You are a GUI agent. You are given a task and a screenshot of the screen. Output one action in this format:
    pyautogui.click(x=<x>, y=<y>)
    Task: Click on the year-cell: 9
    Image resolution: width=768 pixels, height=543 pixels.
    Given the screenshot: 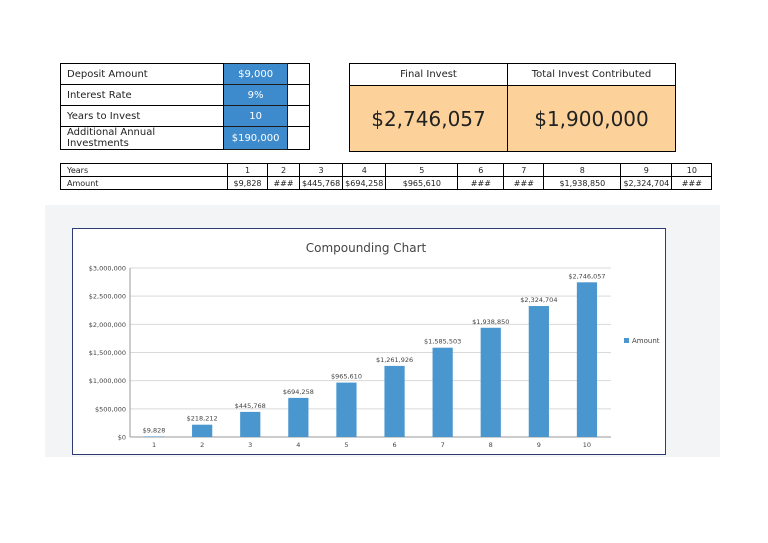 What is the action you would take?
    pyautogui.click(x=646, y=170)
    